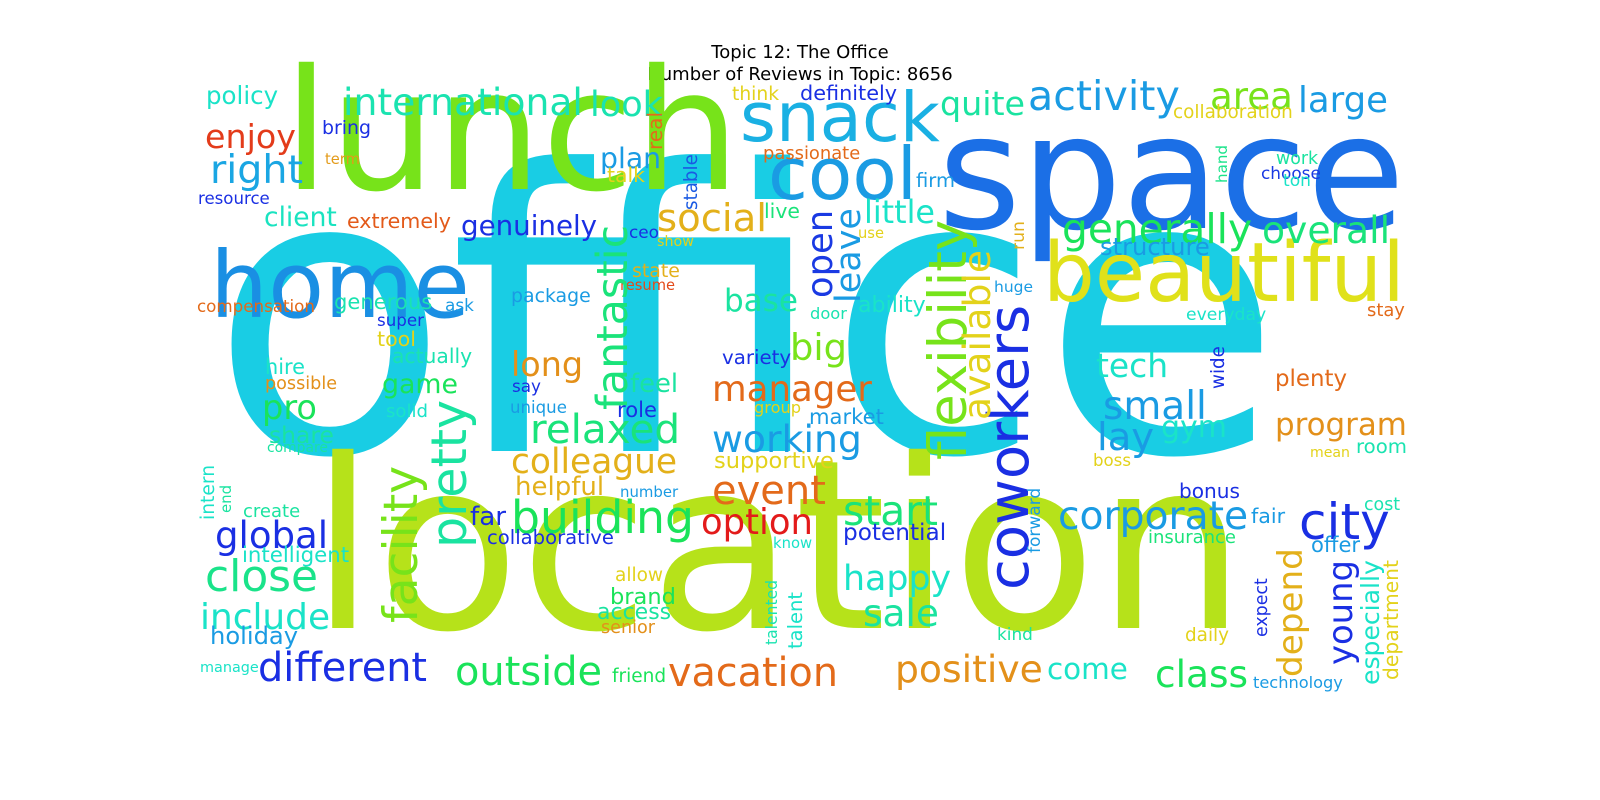  What do you see at coordinates (1326, 230) in the screenshot?
I see `word-overall: overall` at bounding box center [1326, 230].